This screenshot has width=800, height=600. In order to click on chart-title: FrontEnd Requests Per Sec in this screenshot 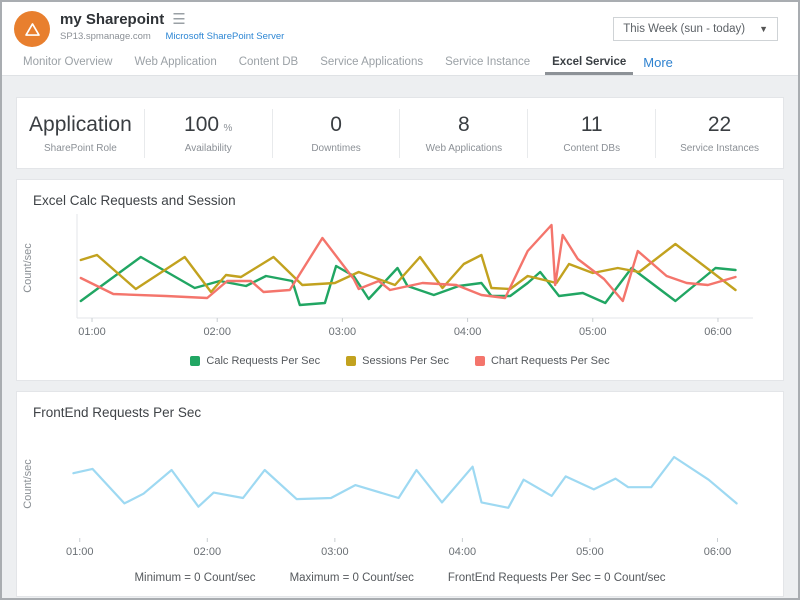, I will do `click(117, 412)`.